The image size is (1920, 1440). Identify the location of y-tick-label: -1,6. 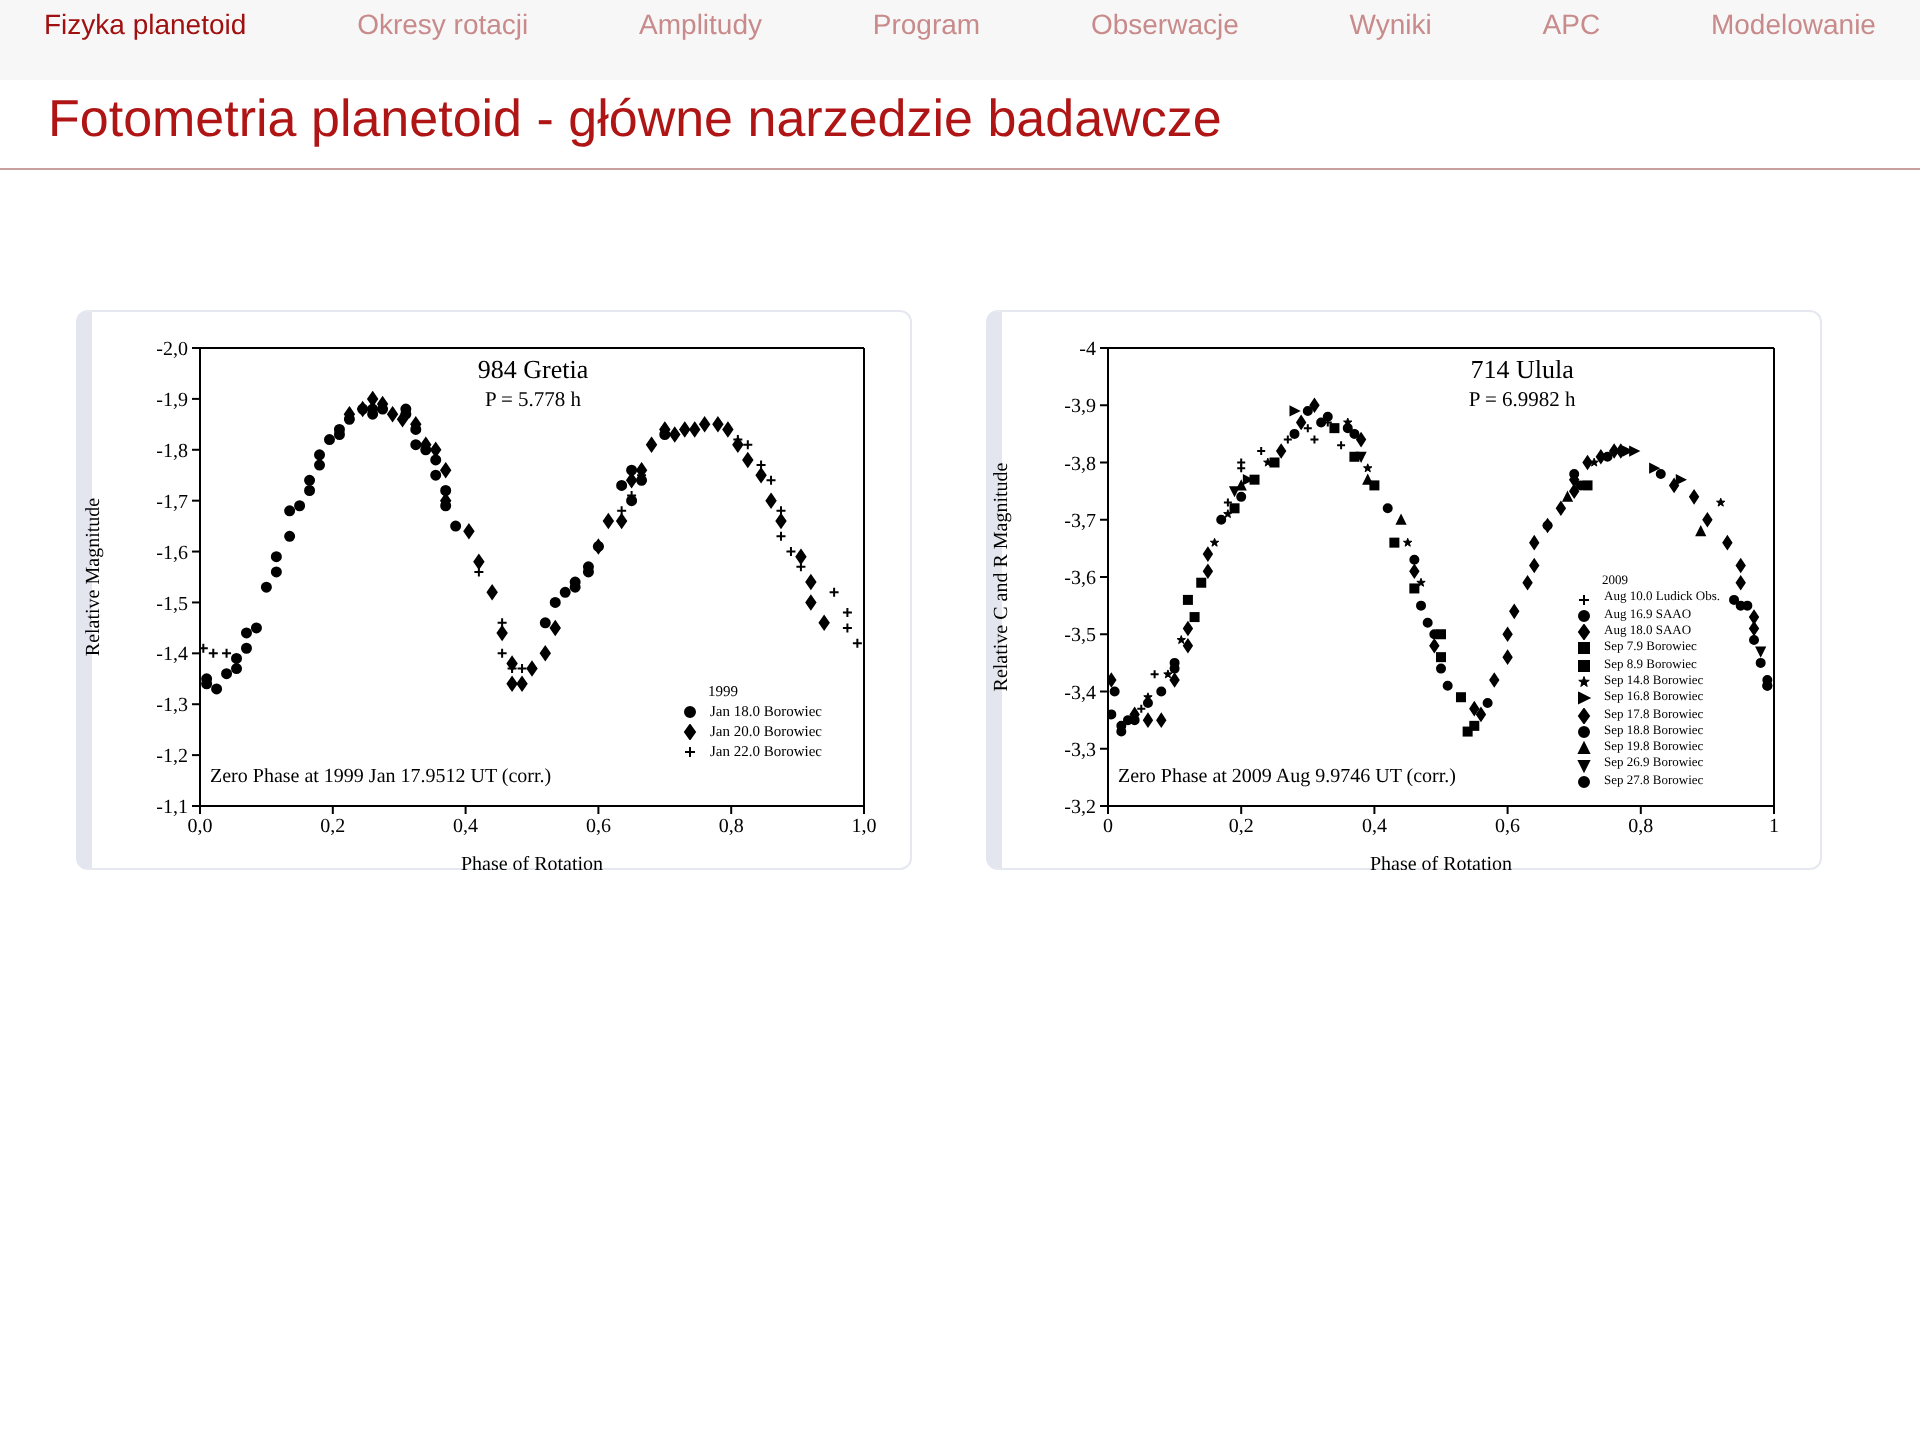
(172, 553).